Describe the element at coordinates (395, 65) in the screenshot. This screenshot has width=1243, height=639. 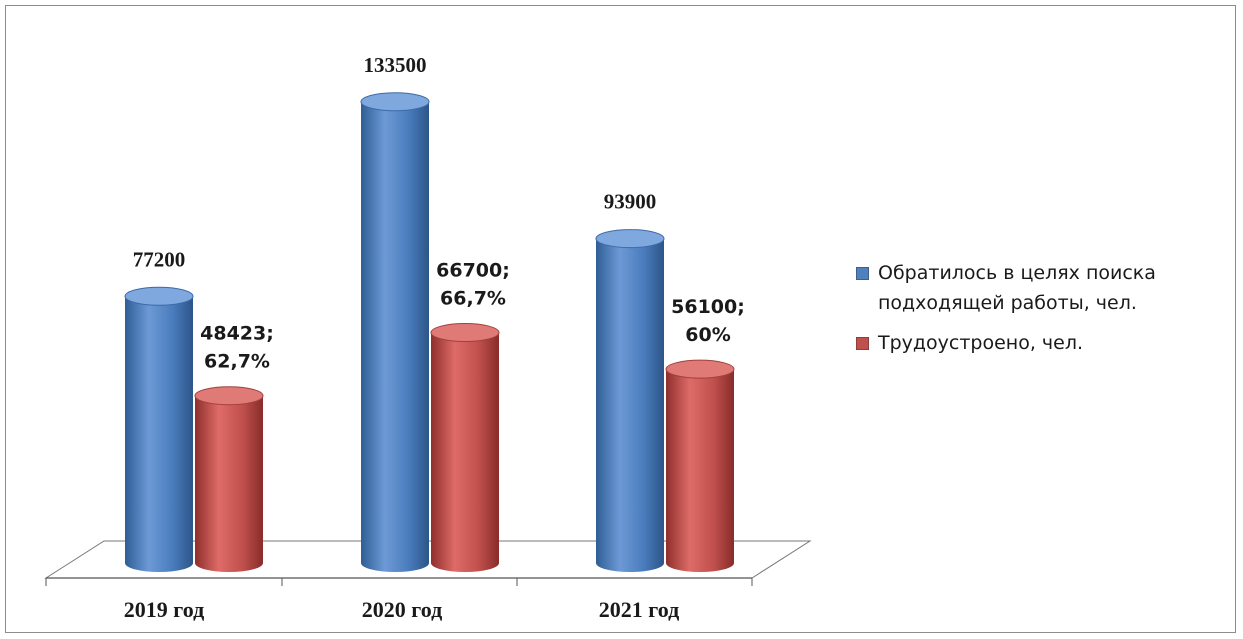
I see `data-label: 133500` at that location.